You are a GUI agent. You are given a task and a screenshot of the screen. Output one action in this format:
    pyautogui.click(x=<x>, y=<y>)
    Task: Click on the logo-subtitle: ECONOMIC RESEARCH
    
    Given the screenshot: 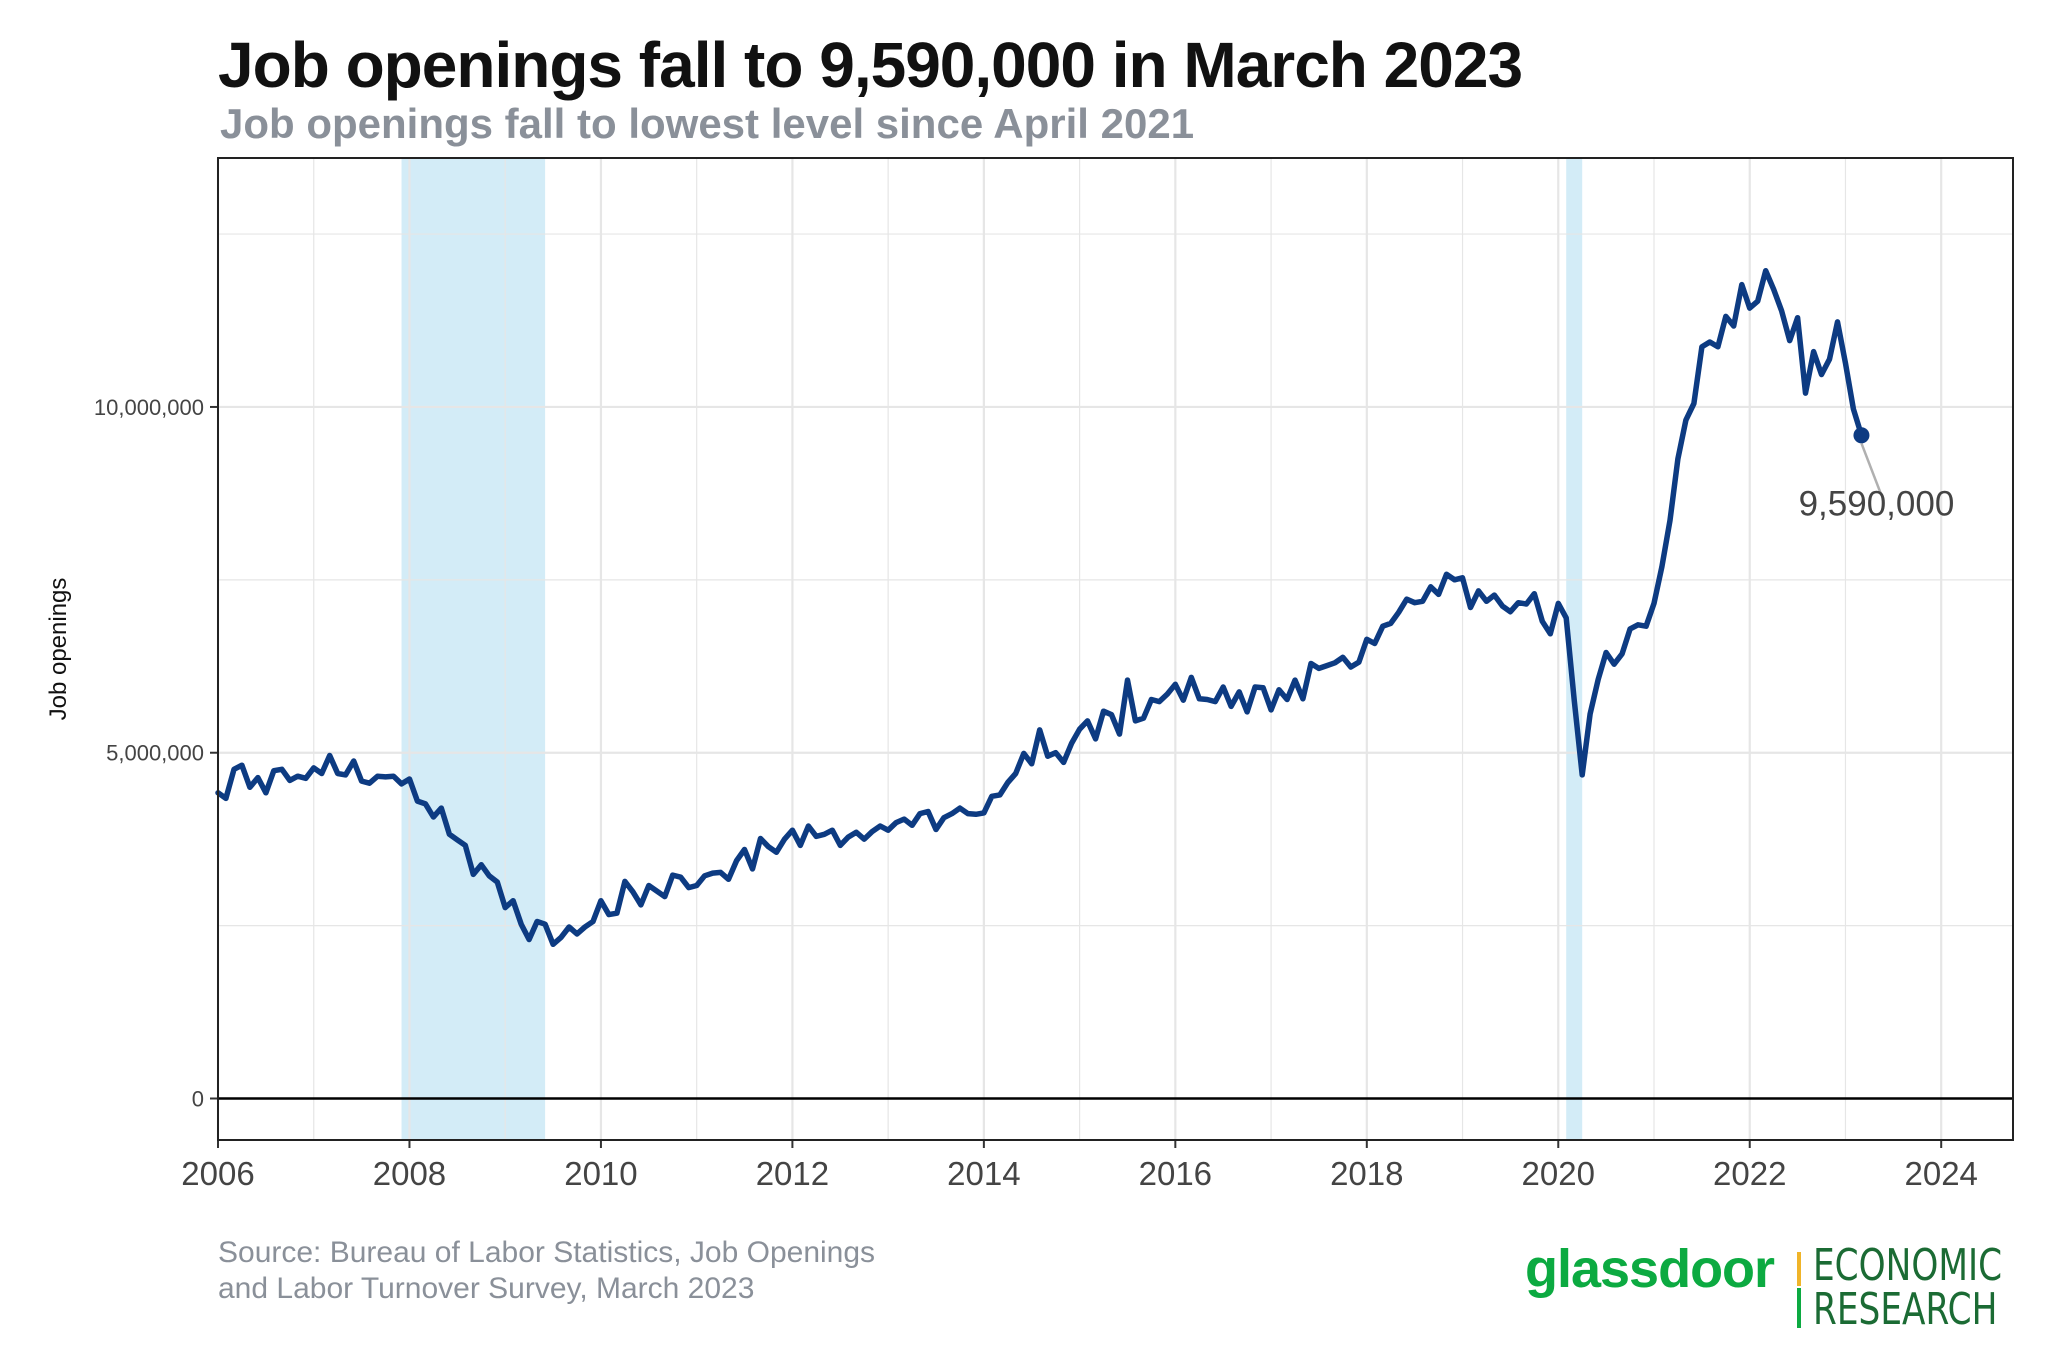 What is the action you would take?
    pyautogui.click(x=1907, y=1288)
    